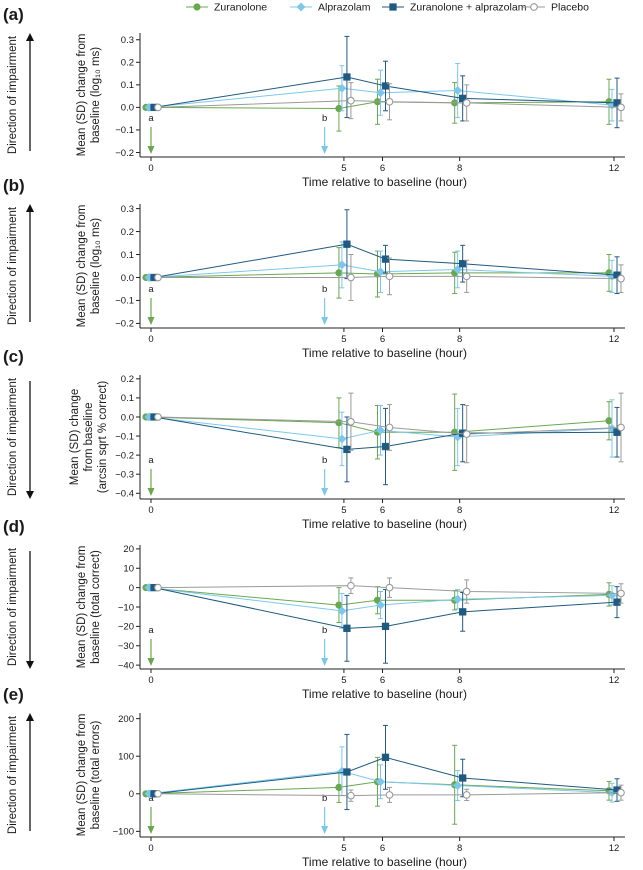  I want to click on y-tick-label: −20, so click(126, 627).